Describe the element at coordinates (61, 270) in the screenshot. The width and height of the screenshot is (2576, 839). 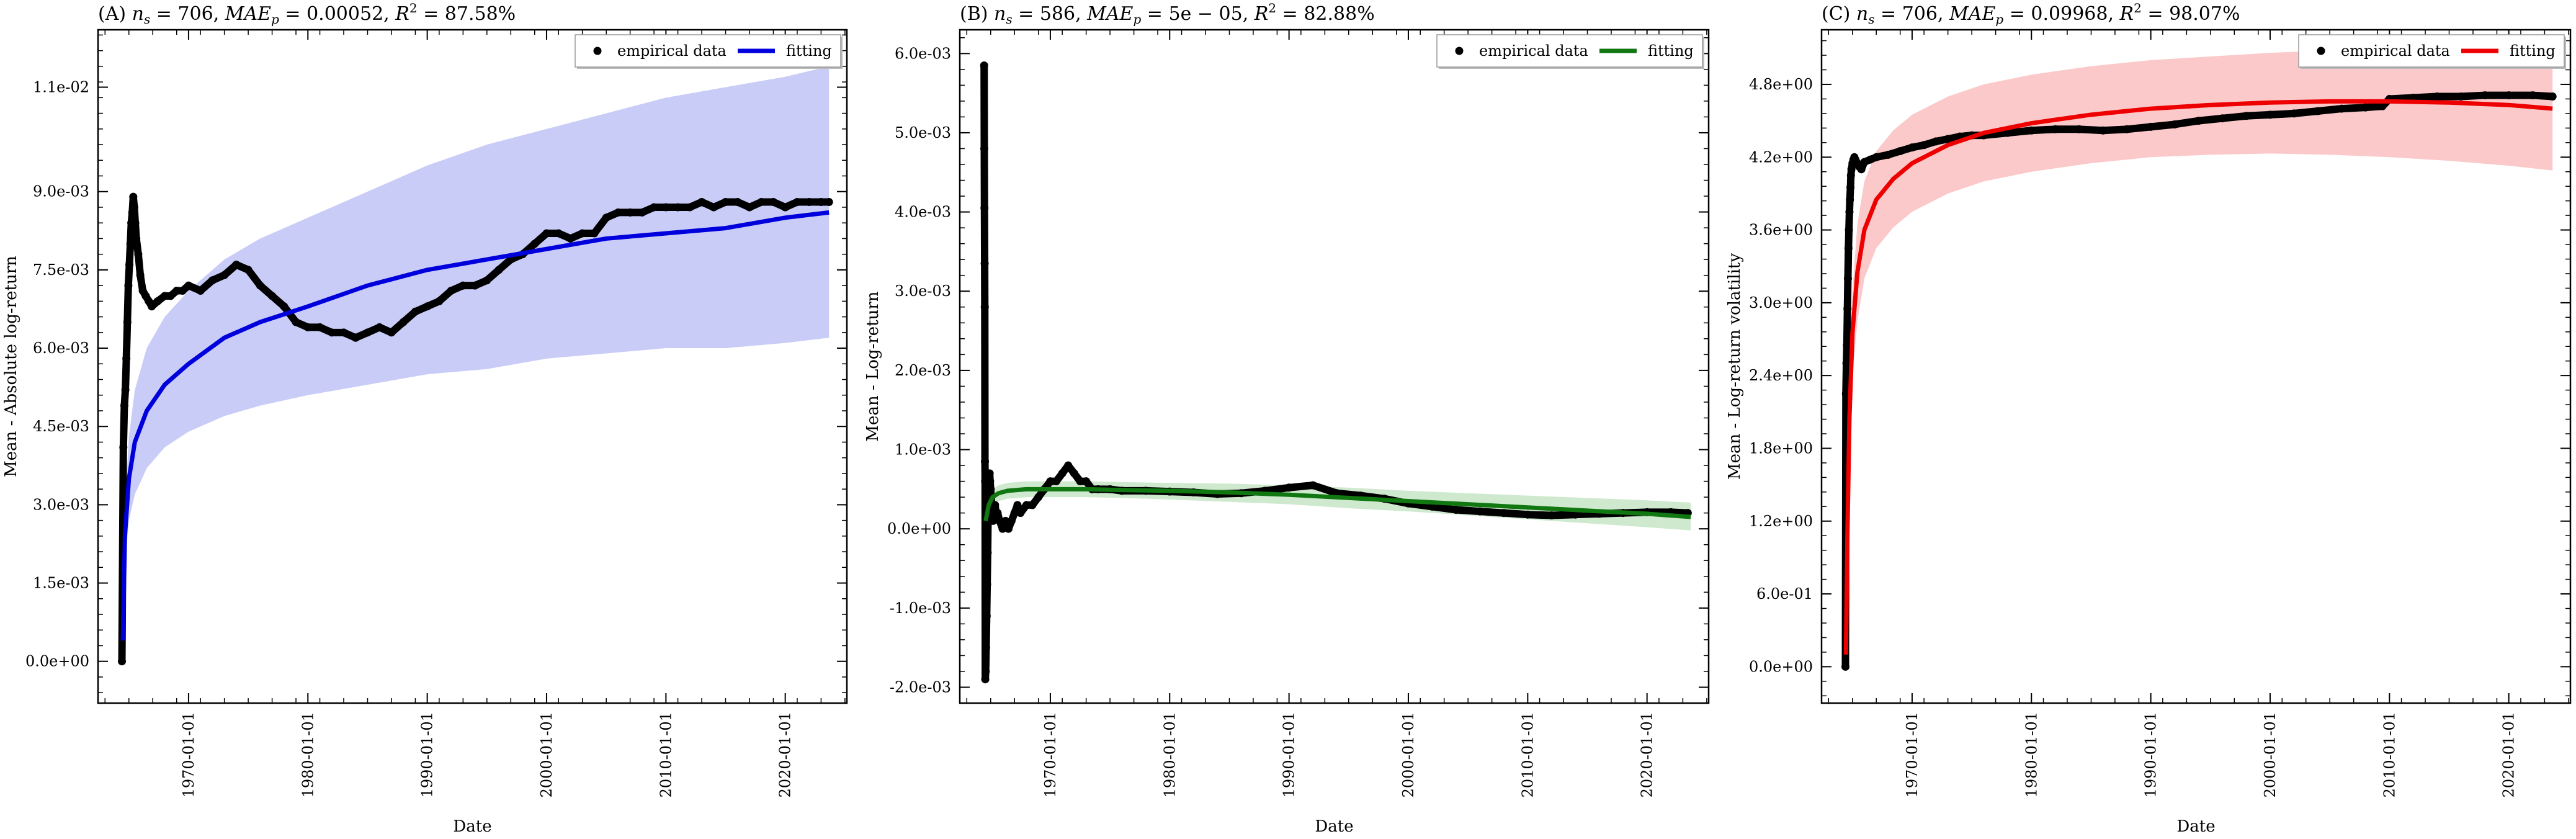
I see `y-tick-label: 7.5e-03` at that location.